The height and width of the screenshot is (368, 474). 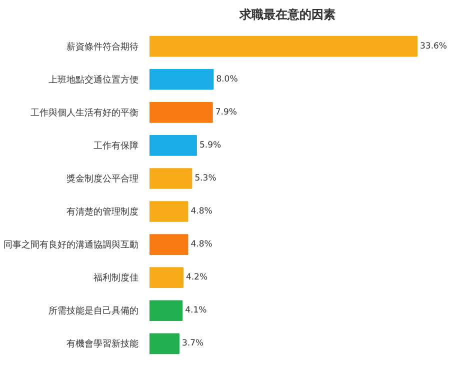 I want to click on y-tick-label: 所需技能是自己具備的, so click(x=93, y=311).